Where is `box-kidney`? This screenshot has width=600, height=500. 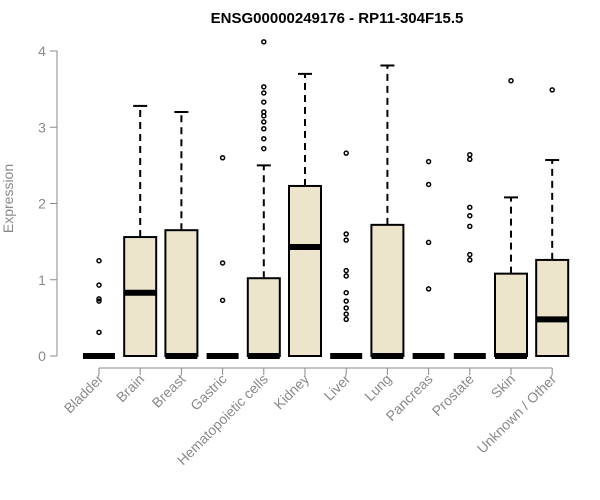
box-kidney is located at coordinates (305, 214).